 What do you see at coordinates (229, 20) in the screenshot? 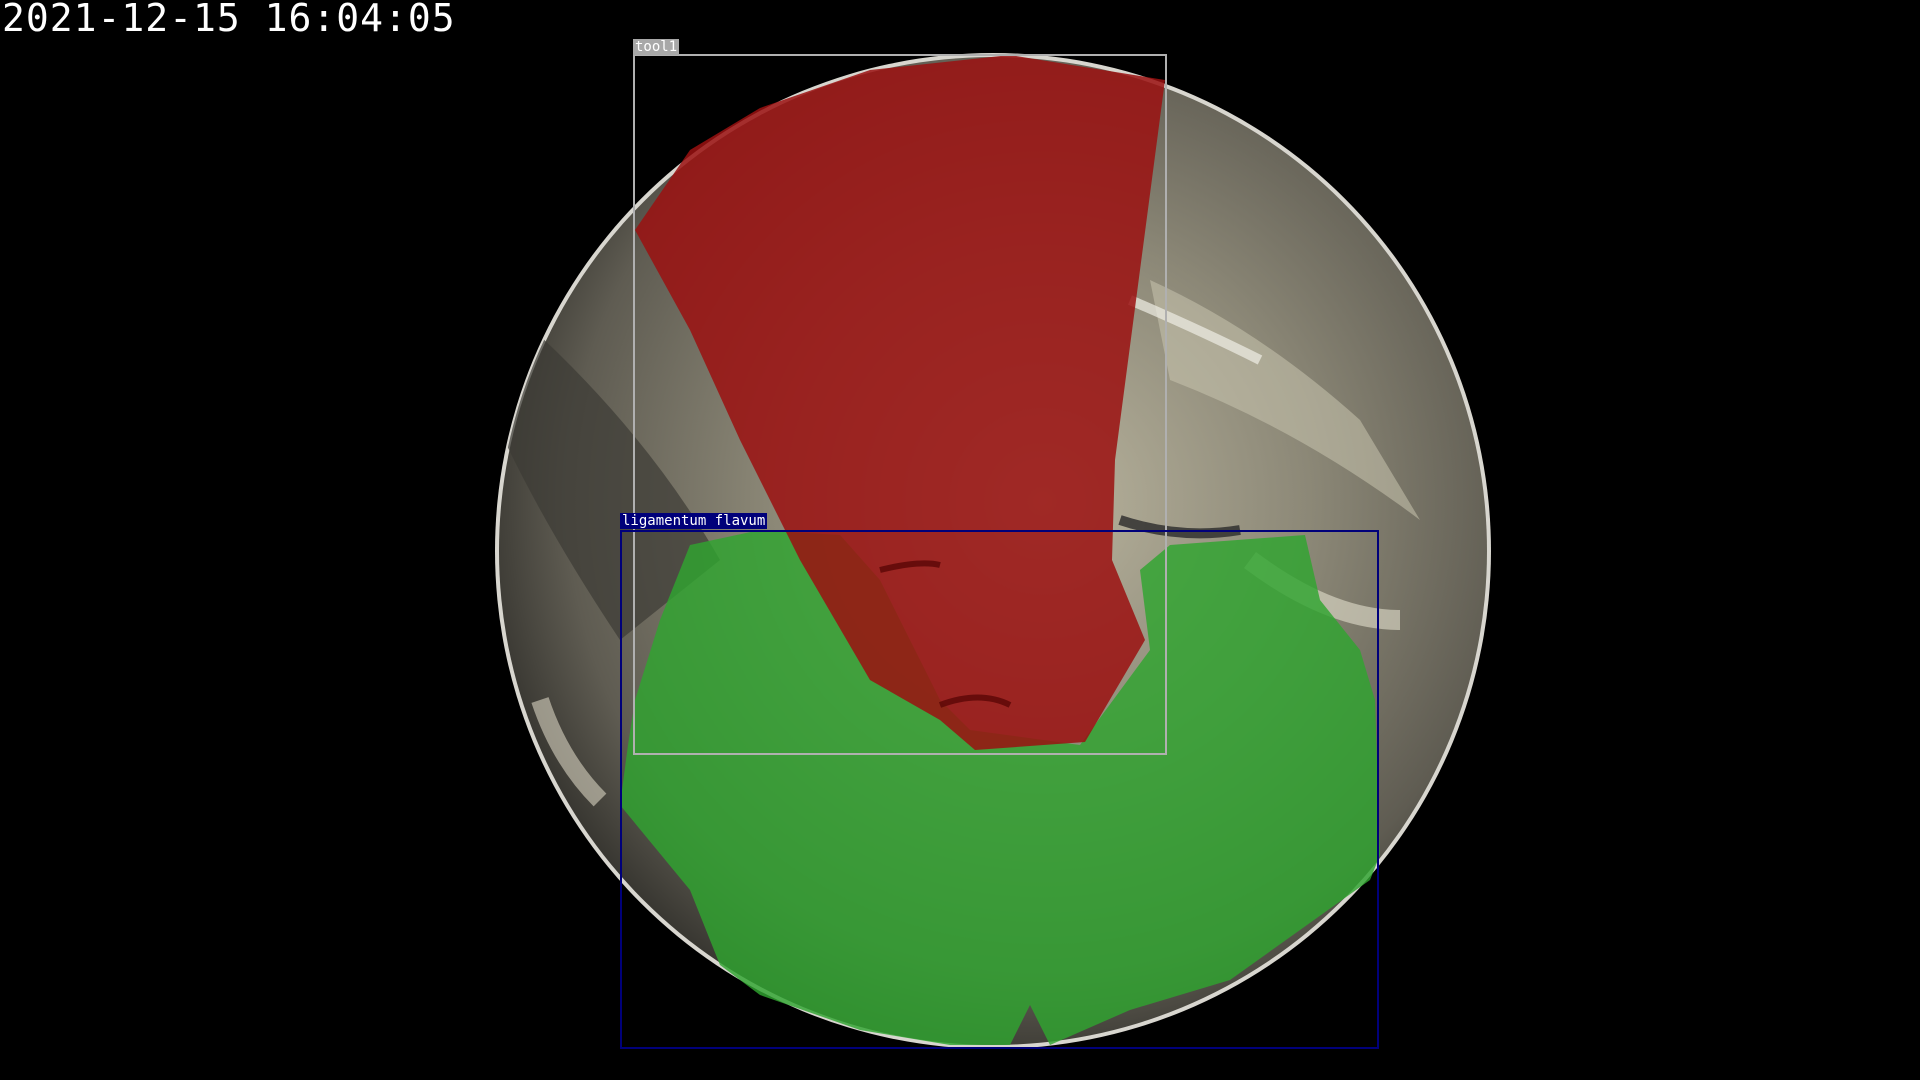
I see `timestamp: 2021-12-15 16:04:05` at bounding box center [229, 20].